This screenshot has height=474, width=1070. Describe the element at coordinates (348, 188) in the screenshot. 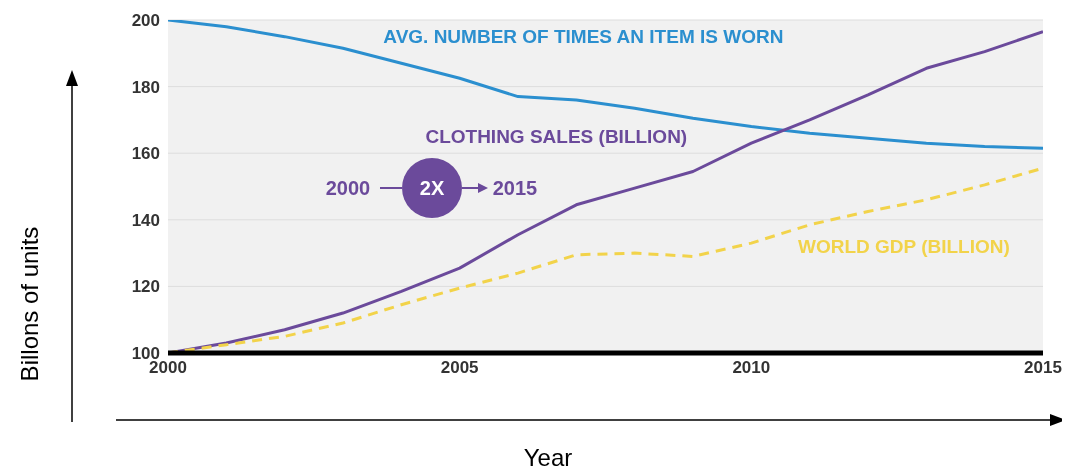

I see `annotation: 2000` at that location.